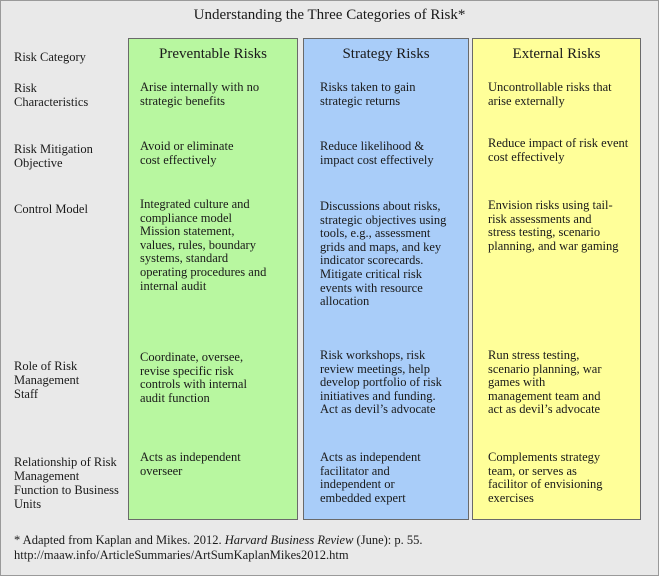 Image resolution: width=659 pixels, height=576 pixels. What do you see at coordinates (51, 209) in the screenshot?
I see `row-label-control-model: Control Model` at bounding box center [51, 209].